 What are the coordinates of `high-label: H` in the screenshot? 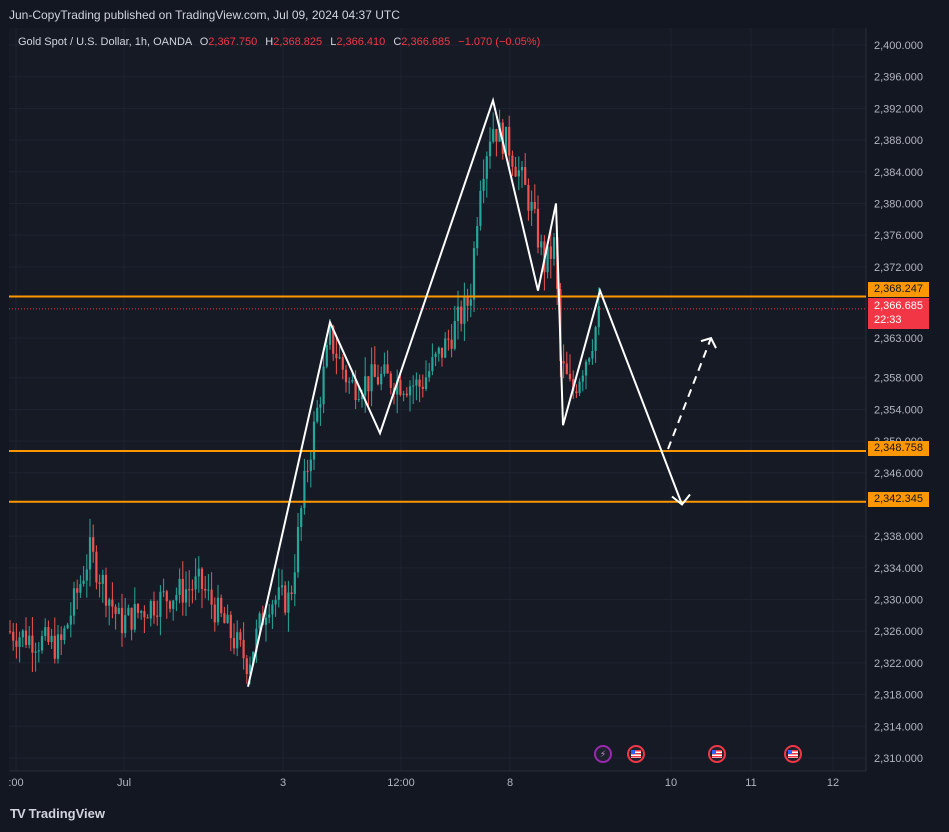 It's located at (269, 42).